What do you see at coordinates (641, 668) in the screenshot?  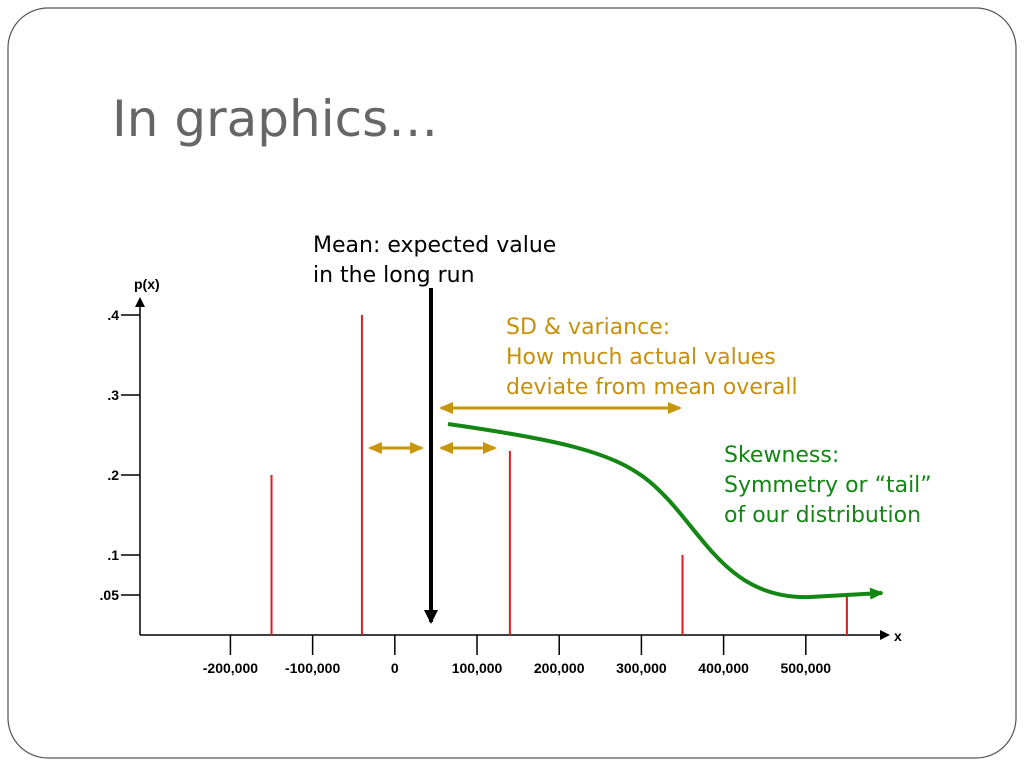 I see `x-tick-label: 300,000` at bounding box center [641, 668].